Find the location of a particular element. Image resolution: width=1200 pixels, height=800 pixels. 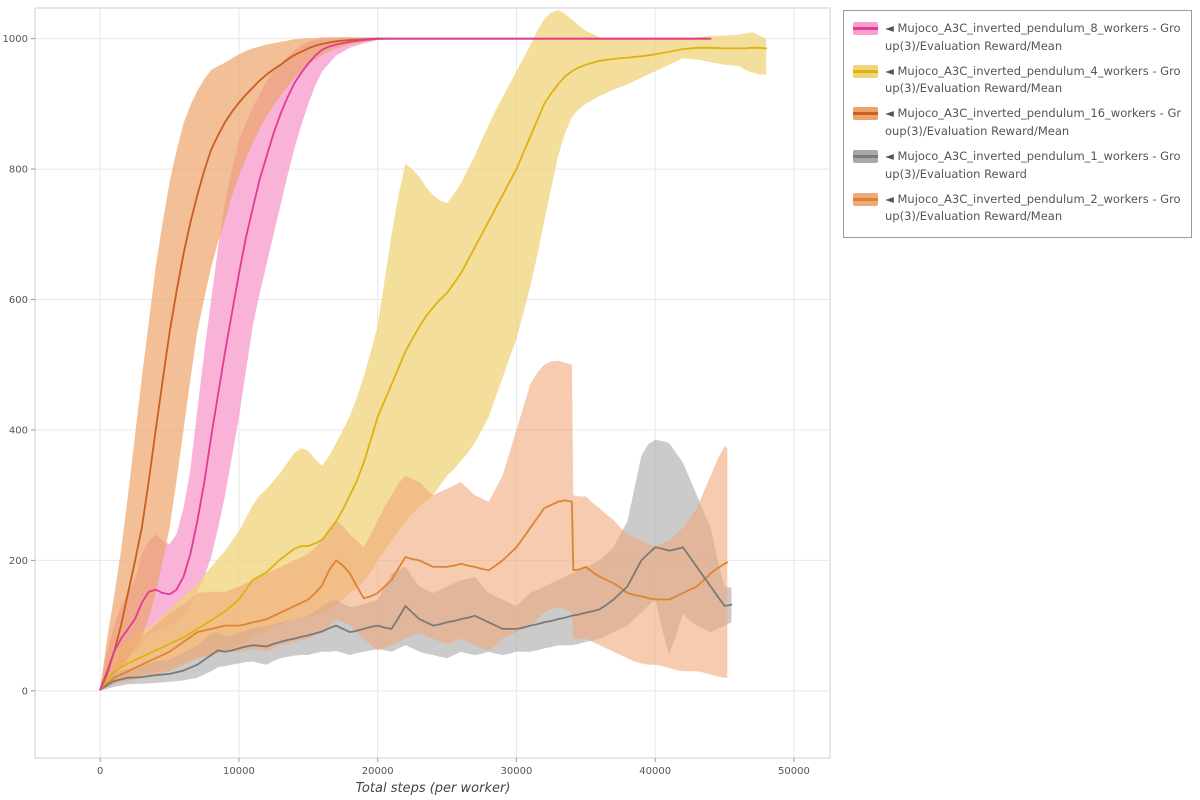

y-tick-label: 400 is located at coordinates (18, 430).